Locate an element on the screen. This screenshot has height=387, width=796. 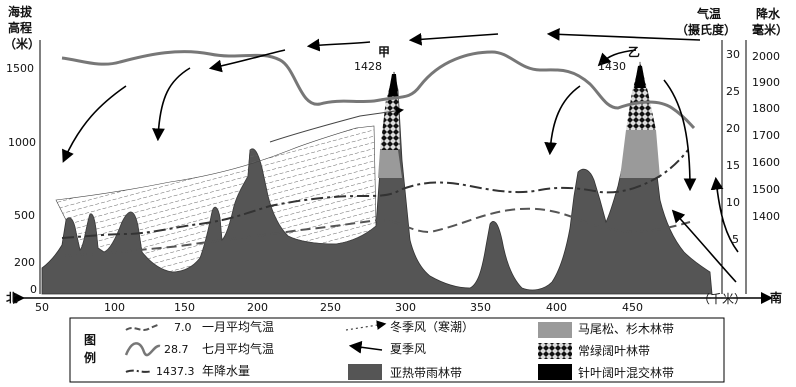
left-axis-title-line3: （米） is located at coordinates (22, 43).